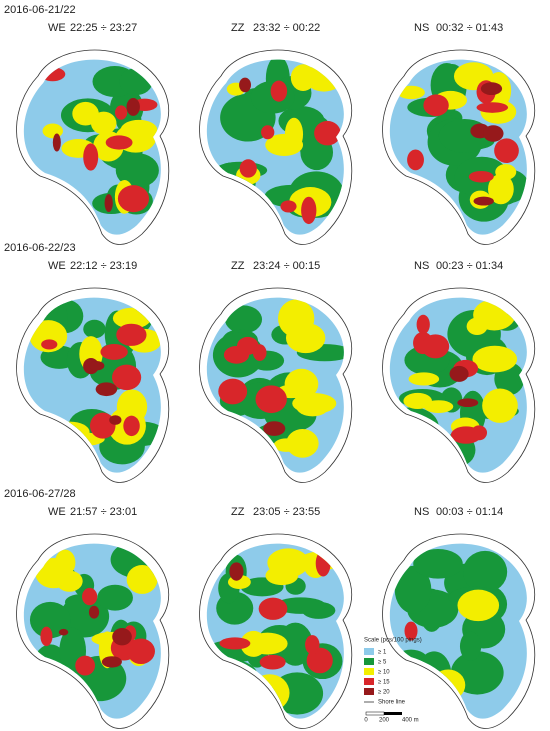 The image size is (550, 731). Describe the element at coordinates (103, 266) in the screenshot. I see `time-label: 22:12 ÷ 23:19` at that location.